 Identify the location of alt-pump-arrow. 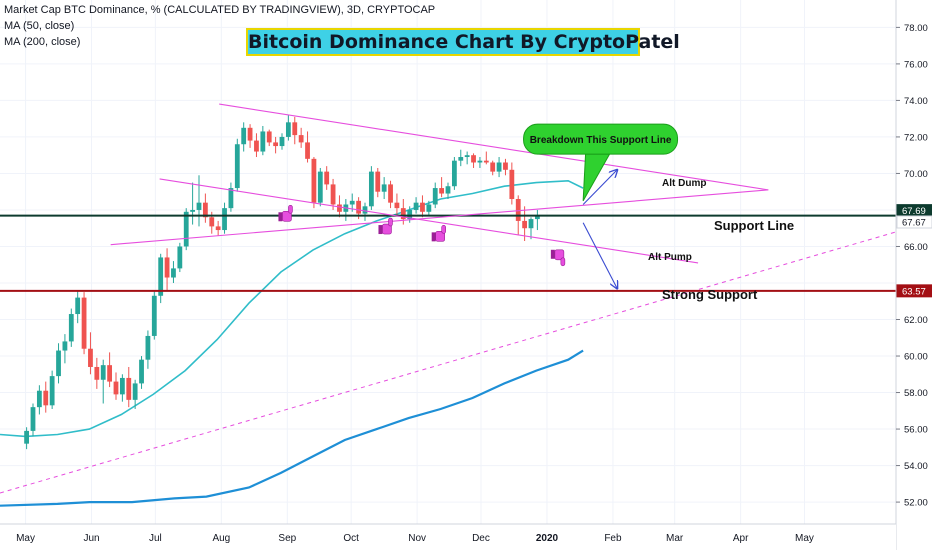
(599, 255).